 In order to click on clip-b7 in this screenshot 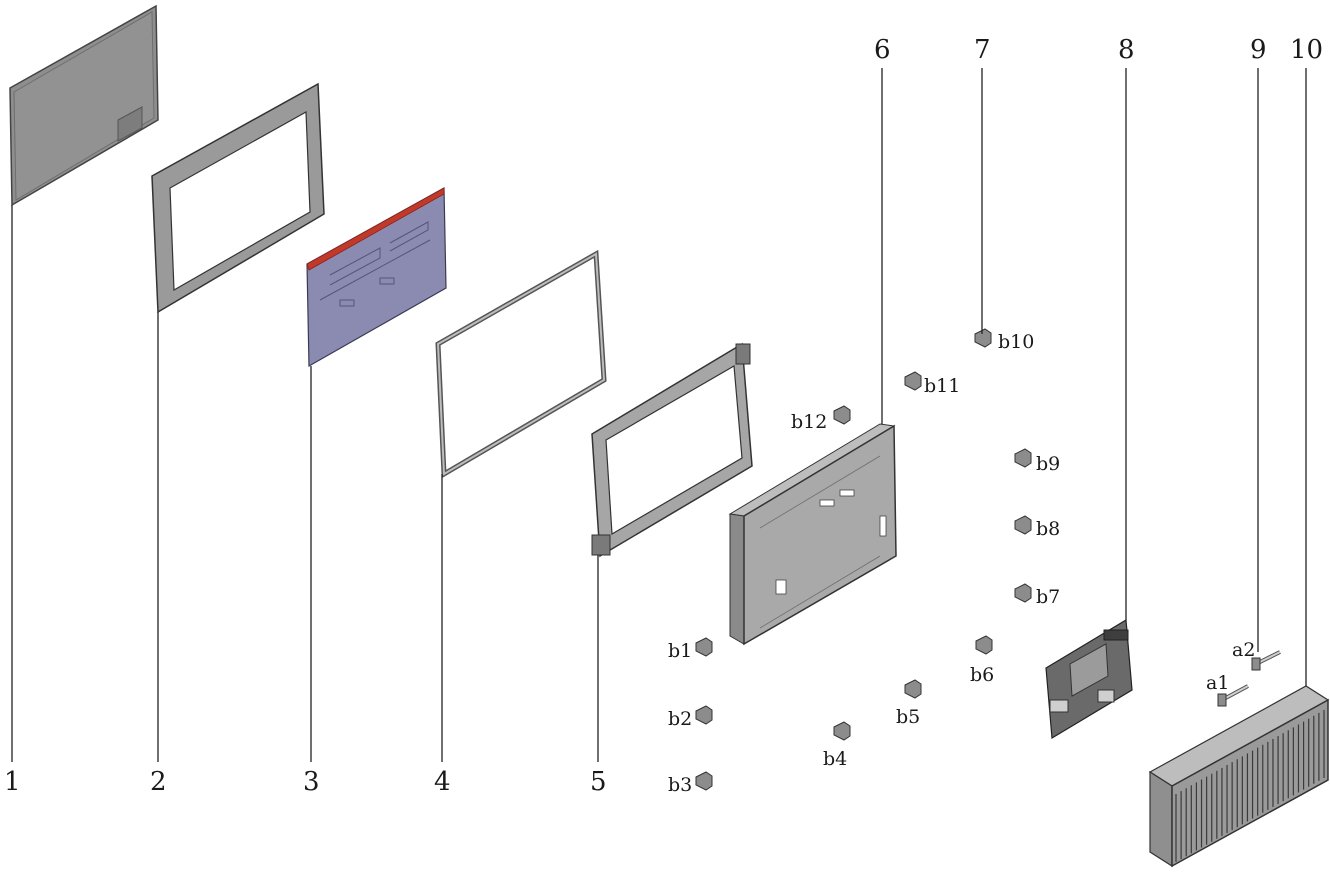, I will do `click(1023, 593)`.